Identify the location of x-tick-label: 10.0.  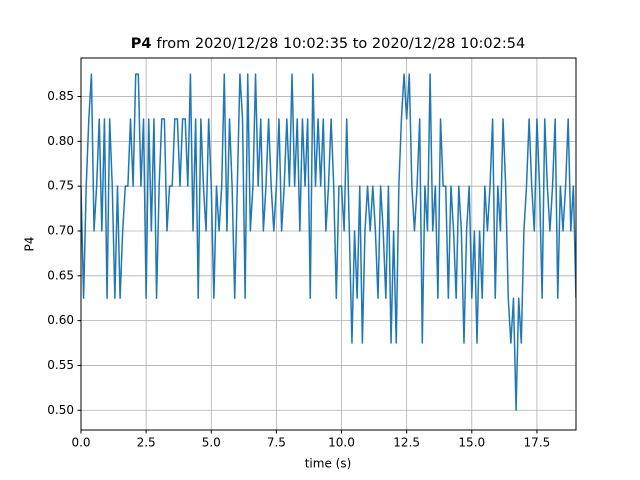
(341, 443).